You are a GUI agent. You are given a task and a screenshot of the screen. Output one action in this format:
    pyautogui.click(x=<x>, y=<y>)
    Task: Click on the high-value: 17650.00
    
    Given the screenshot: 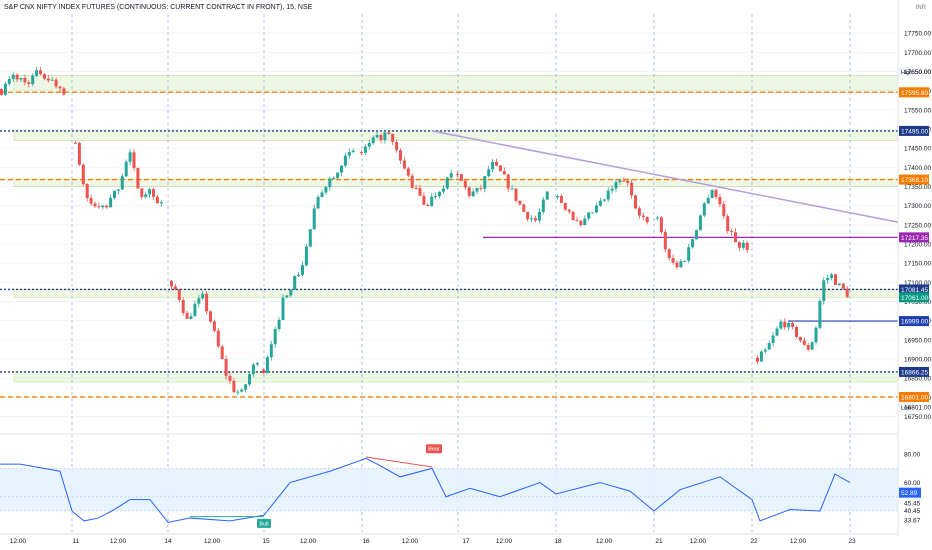 What is the action you would take?
    pyautogui.click(x=917, y=72)
    